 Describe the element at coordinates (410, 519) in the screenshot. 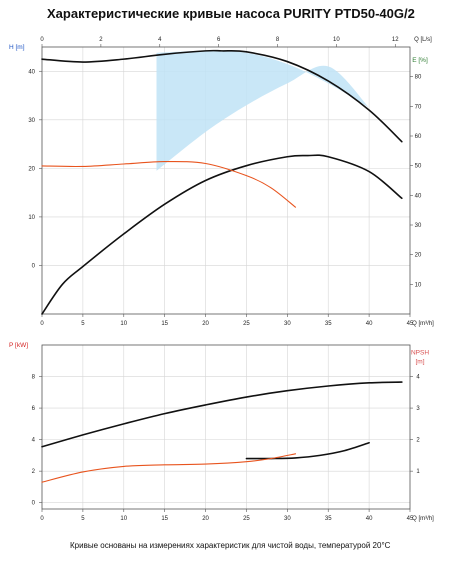

I see `p2-x-tick-label-9: 45` at that location.